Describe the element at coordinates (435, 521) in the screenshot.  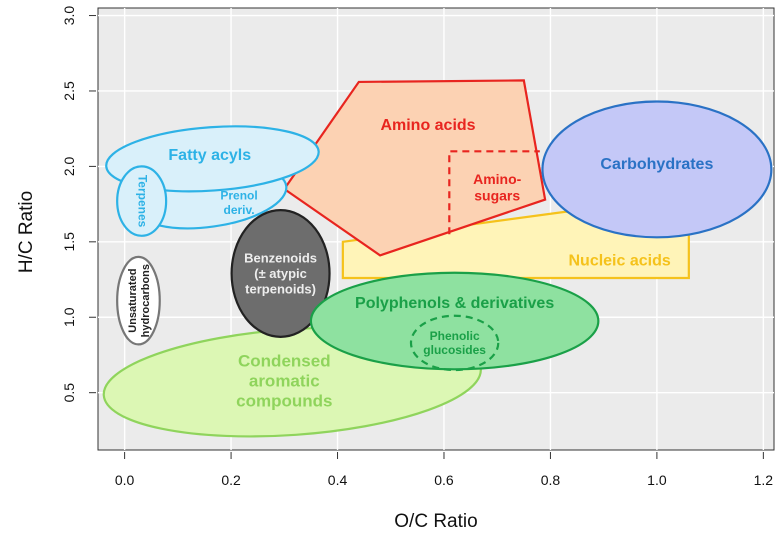
I see `x-axis-title: O/C Ratio` at that location.